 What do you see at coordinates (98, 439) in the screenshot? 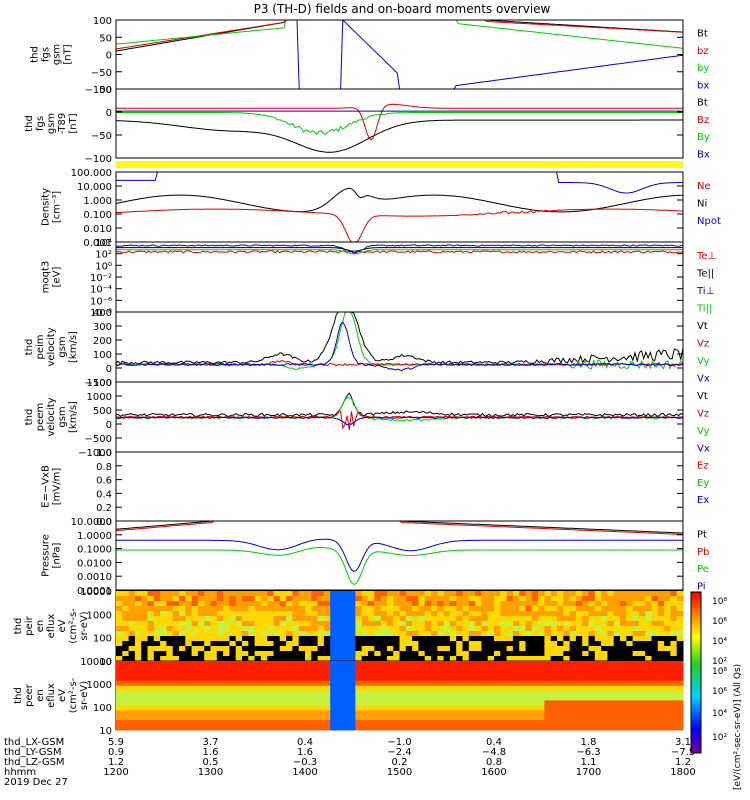
I see `y-tick-label: −500` at bounding box center [98, 439].